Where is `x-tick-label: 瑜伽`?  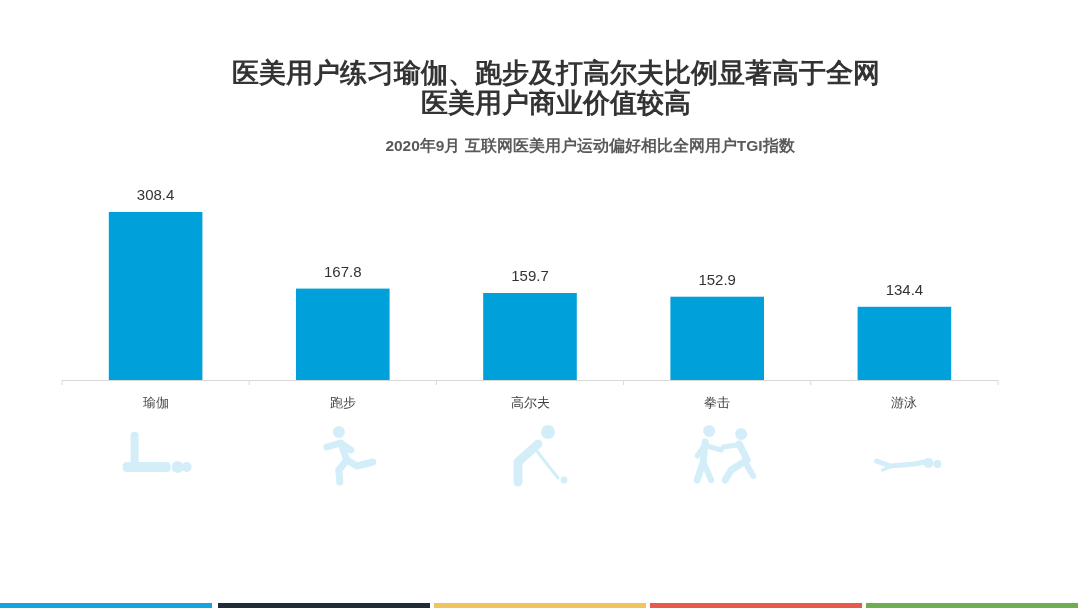 x-tick-label: 瑜伽 is located at coordinates (155, 402).